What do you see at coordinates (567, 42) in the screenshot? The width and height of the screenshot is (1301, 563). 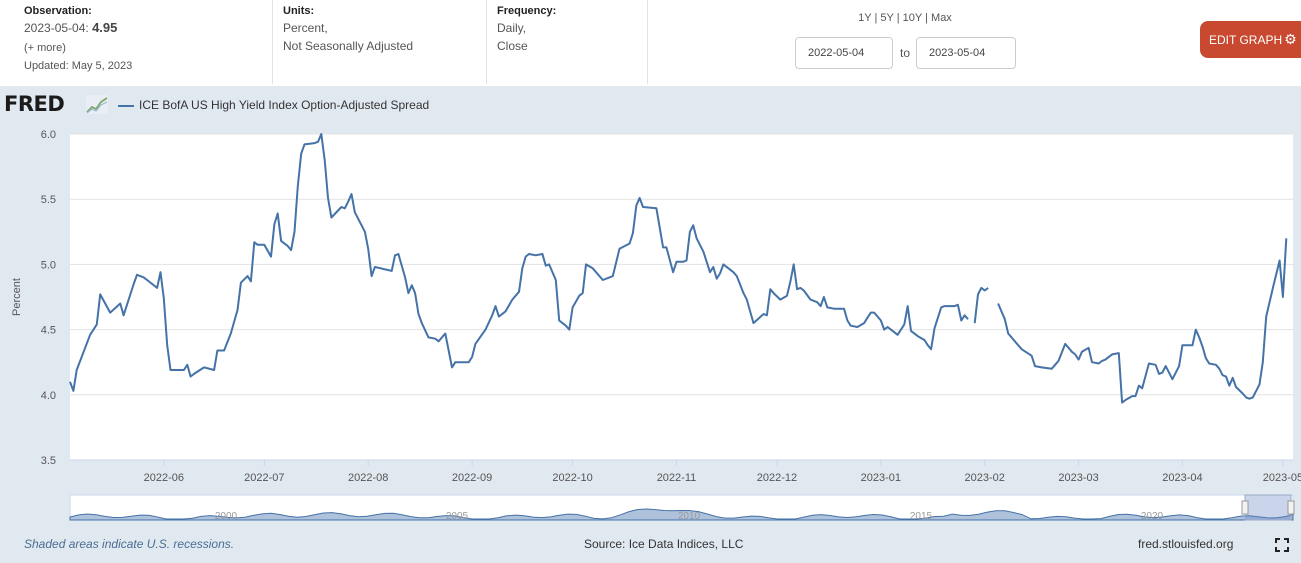 I see `frequency-panel: Frequency: Daily, Close` at bounding box center [567, 42].